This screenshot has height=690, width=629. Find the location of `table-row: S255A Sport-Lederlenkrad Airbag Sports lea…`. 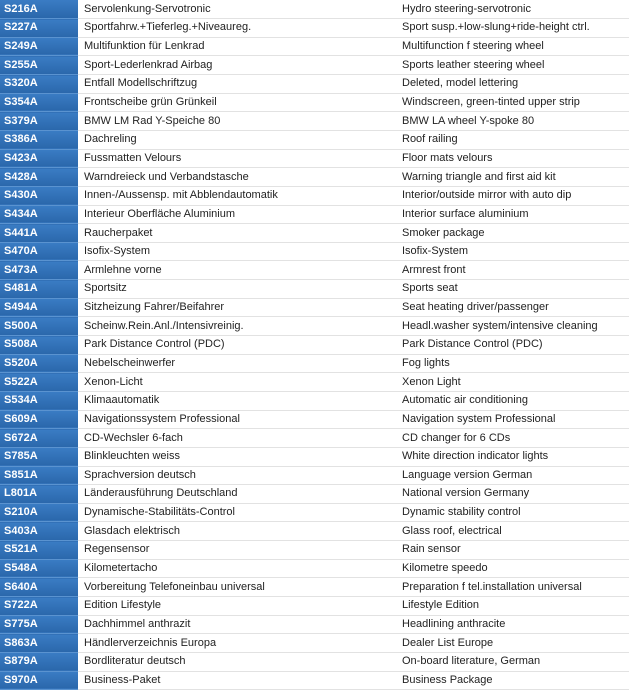

table-row: S255A Sport-Lederlenkrad Airbag Sports lea… is located at coordinates (314, 65).